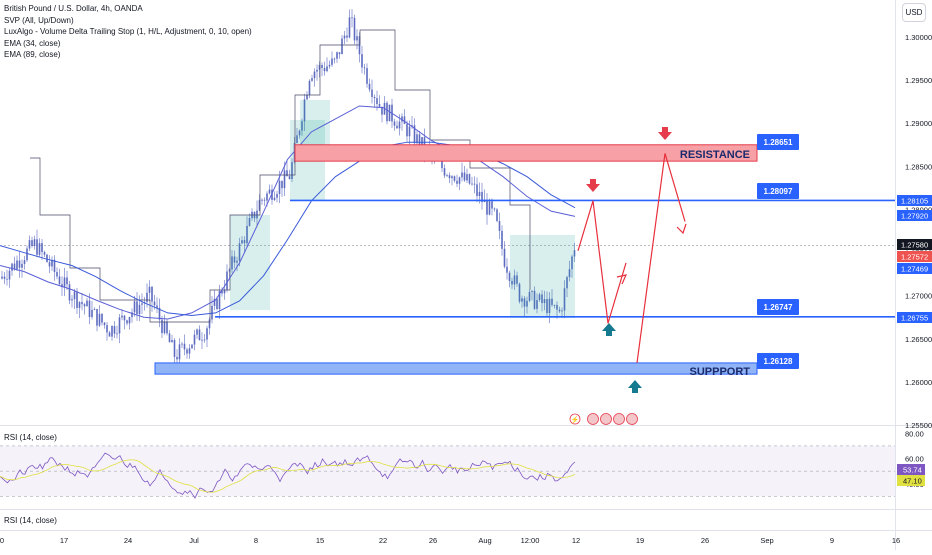 Image resolution: width=932 pixels, height=555 pixels. I want to click on level-tag-1-26128: 1.26128, so click(778, 361).